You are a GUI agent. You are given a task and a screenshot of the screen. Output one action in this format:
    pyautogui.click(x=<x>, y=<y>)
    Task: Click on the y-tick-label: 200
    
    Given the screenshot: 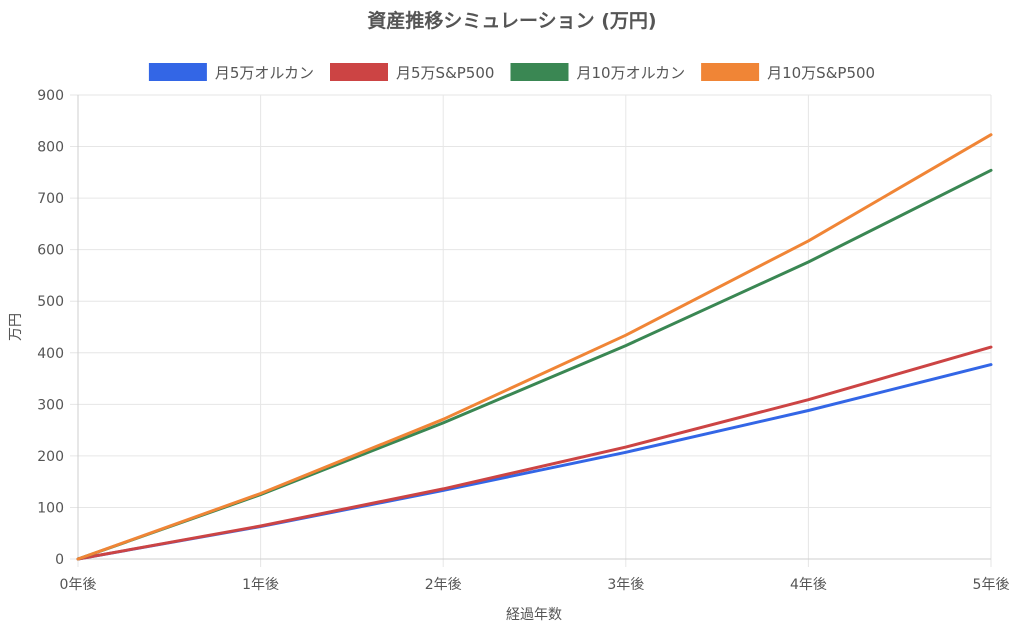 What is the action you would take?
    pyautogui.click(x=50, y=457)
    